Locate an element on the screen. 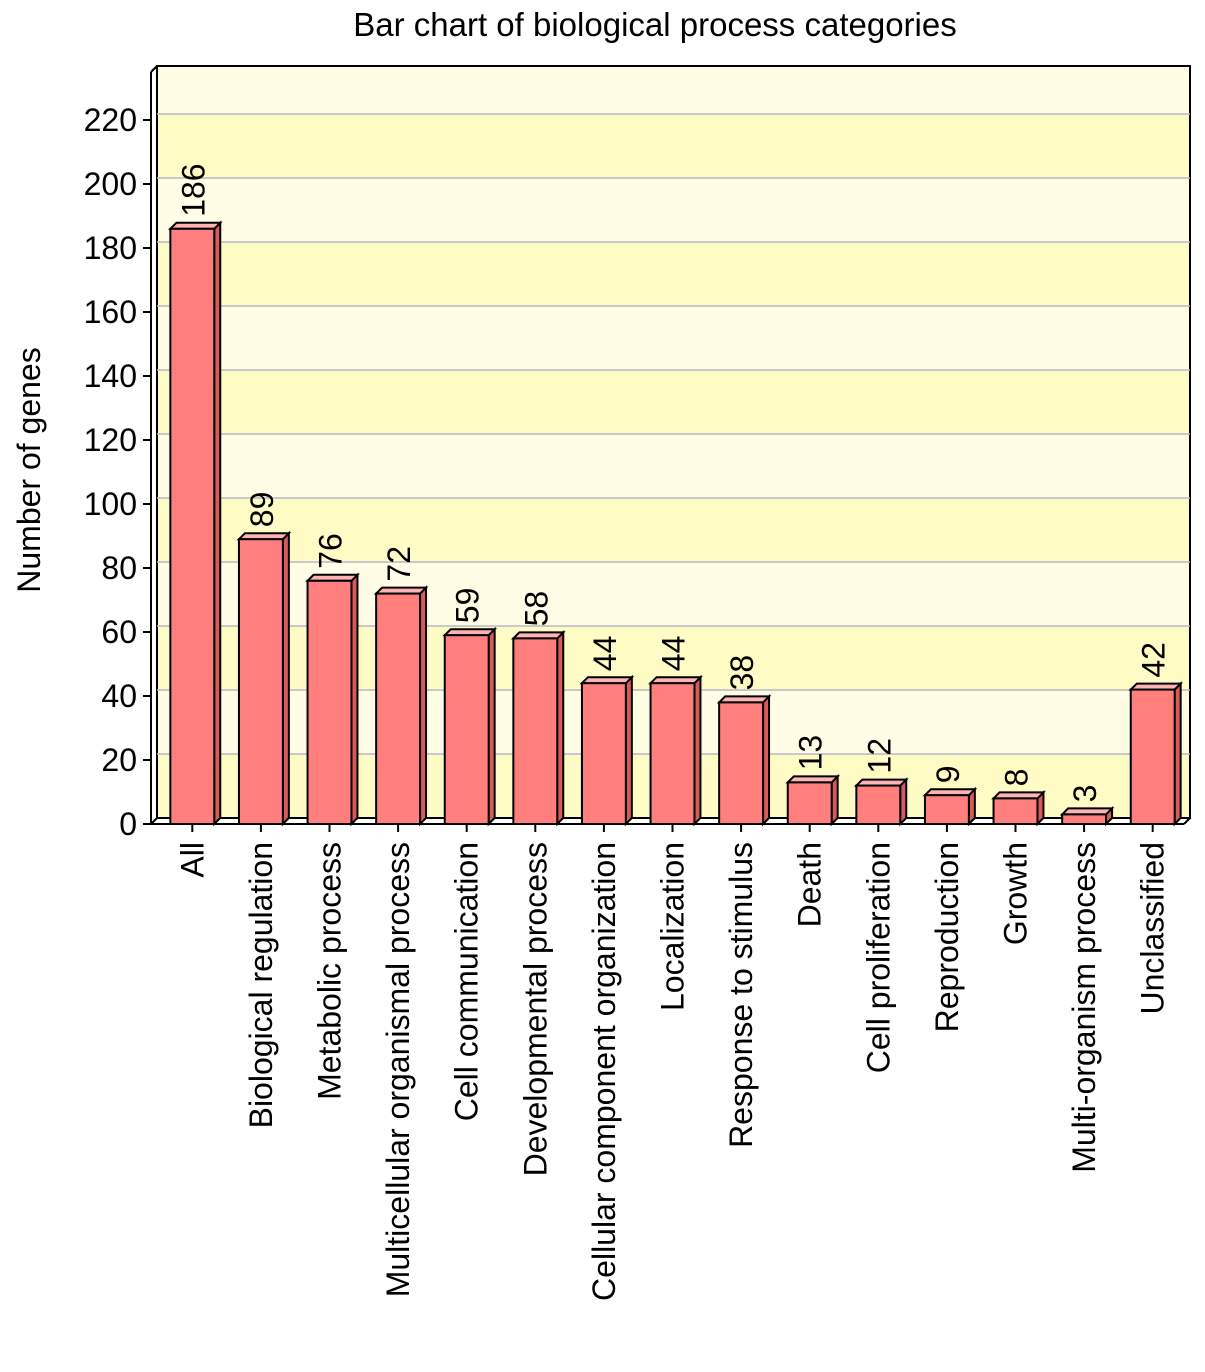 The image size is (1205, 1372). x-tick-label: Multicellular organismal process is located at coordinates (398, 1069).